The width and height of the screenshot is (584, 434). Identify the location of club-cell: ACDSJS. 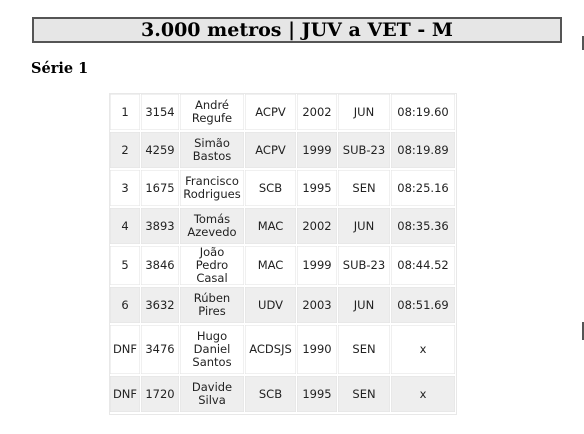
(271, 350).